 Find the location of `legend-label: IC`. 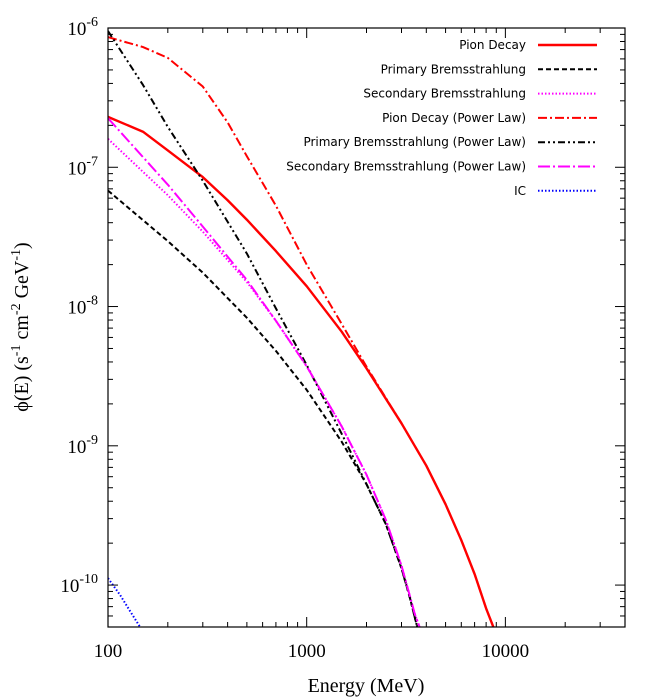

legend-label: IC is located at coordinates (520, 191).